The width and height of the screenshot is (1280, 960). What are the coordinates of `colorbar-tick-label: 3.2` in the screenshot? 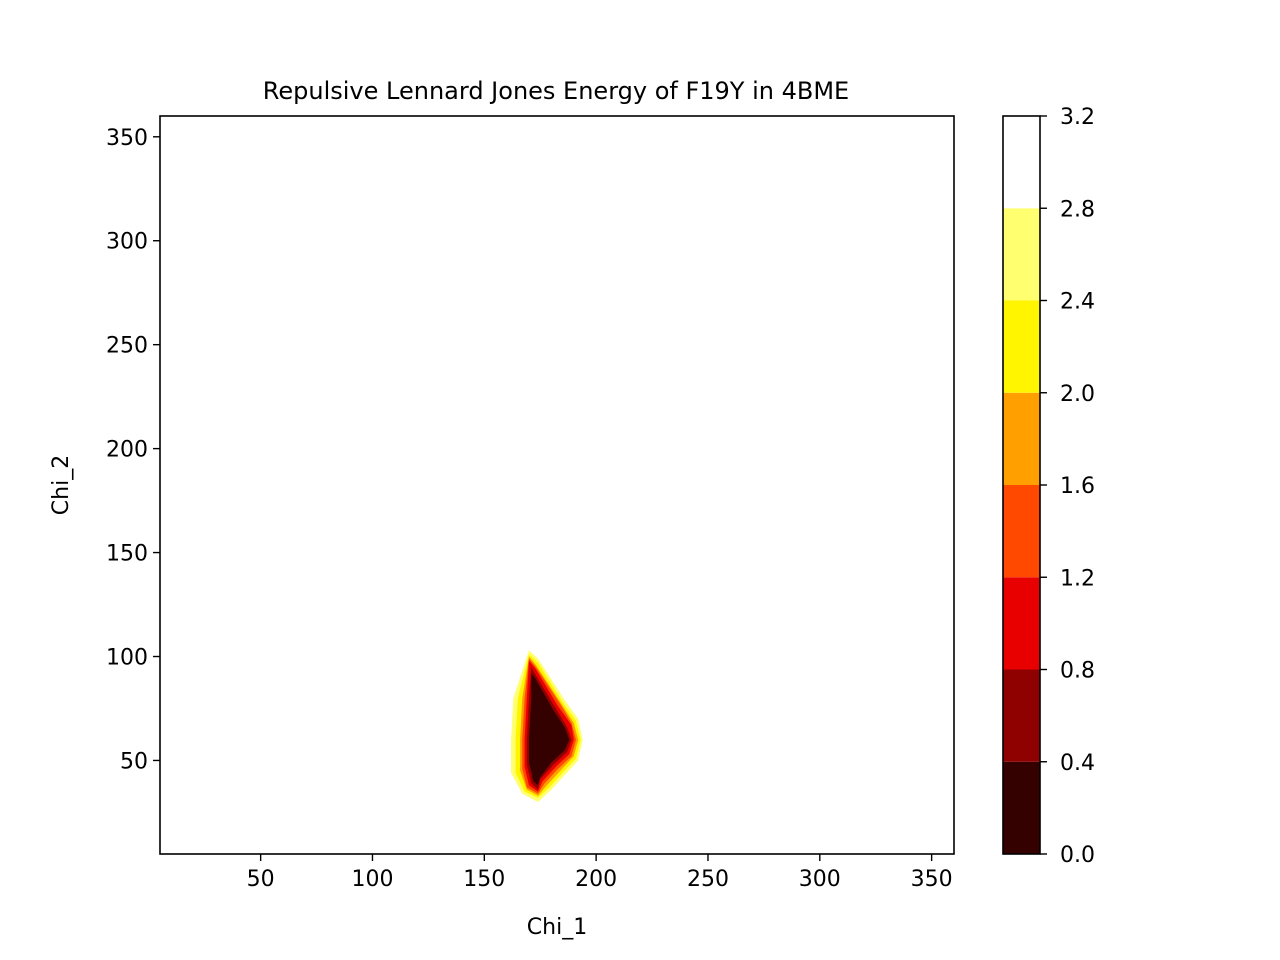 It's located at (1077, 117).